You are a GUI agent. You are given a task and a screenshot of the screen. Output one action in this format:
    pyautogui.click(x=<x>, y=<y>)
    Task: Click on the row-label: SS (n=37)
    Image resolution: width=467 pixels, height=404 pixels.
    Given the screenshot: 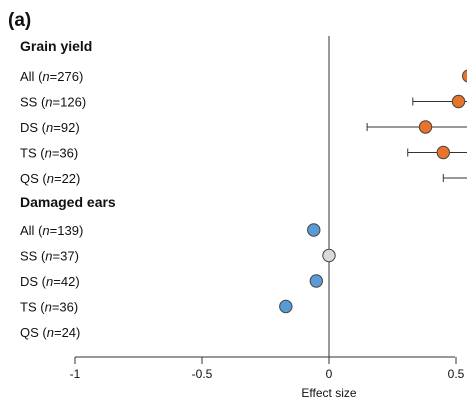 What is the action you would take?
    pyautogui.click(x=49, y=256)
    